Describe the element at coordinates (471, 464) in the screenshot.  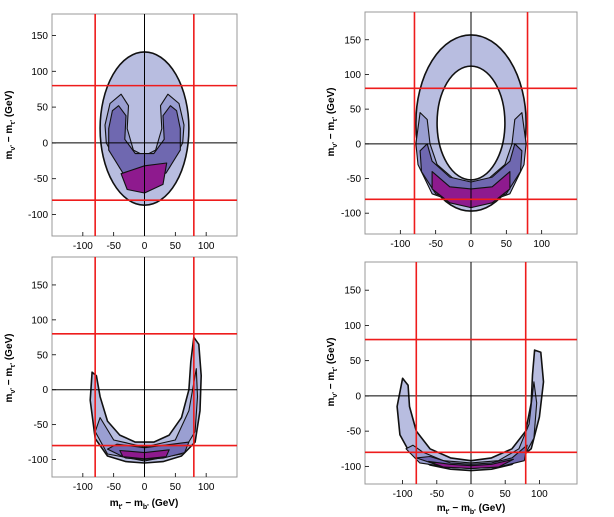
I see `region-core` at that location.